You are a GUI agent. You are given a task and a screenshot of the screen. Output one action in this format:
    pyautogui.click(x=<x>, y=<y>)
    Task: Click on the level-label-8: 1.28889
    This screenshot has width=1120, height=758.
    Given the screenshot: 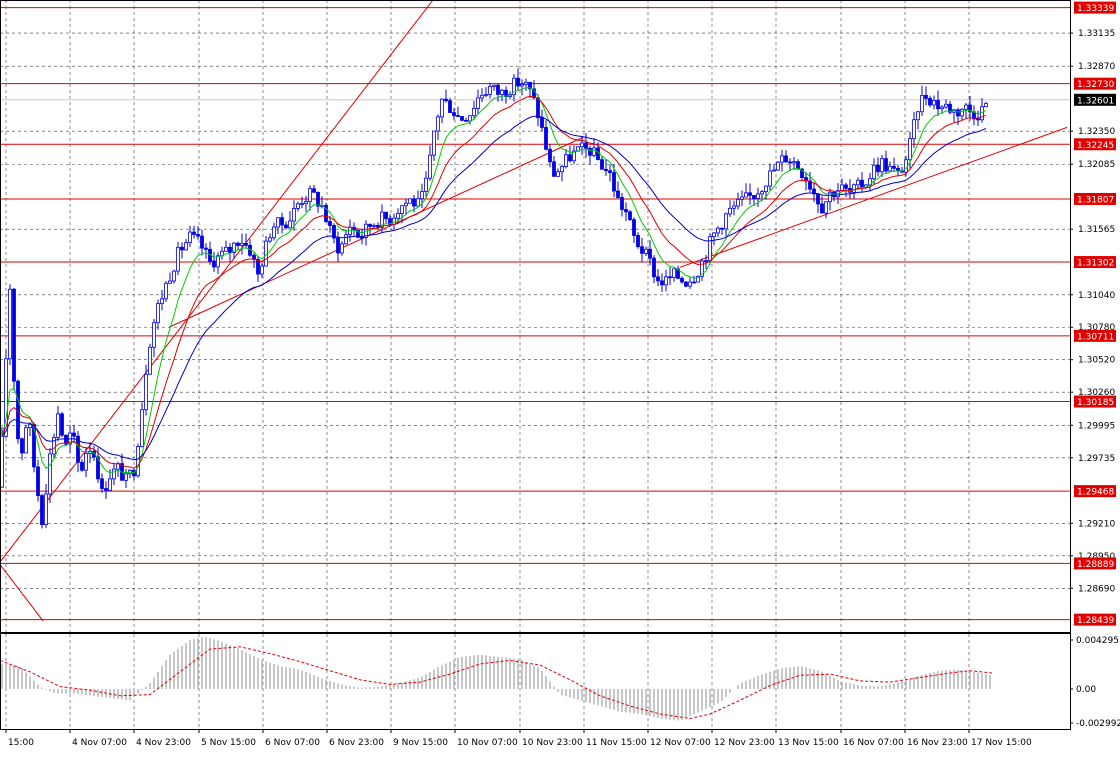 What is the action you would take?
    pyautogui.click(x=1095, y=565)
    